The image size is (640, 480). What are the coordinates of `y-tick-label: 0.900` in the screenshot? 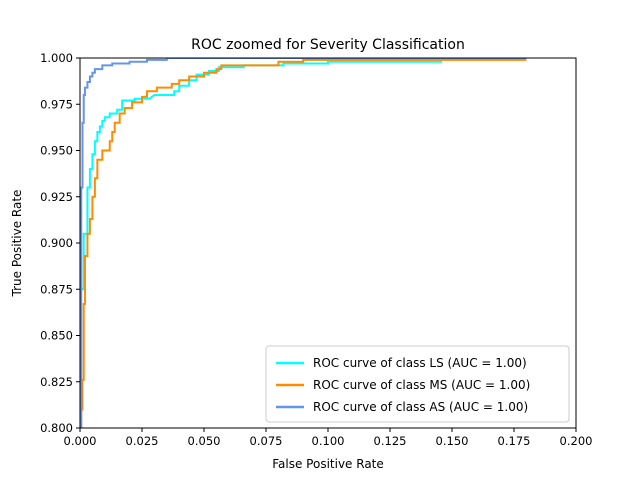 It's located at (56, 243).